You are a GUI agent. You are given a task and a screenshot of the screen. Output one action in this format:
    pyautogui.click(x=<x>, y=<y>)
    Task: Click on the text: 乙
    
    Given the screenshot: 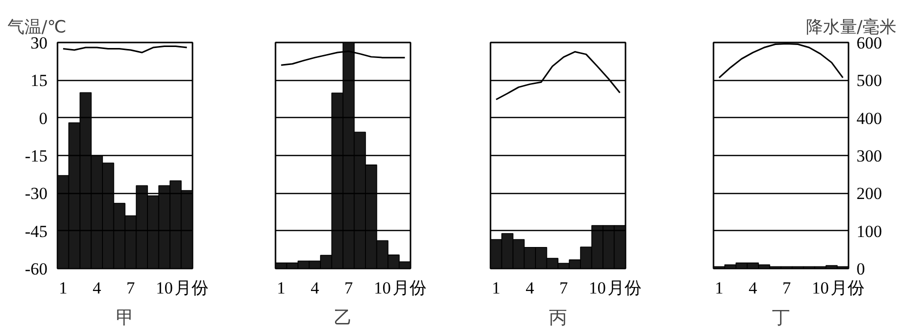 What is the action you would take?
    pyautogui.click(x=343, y=318)
    